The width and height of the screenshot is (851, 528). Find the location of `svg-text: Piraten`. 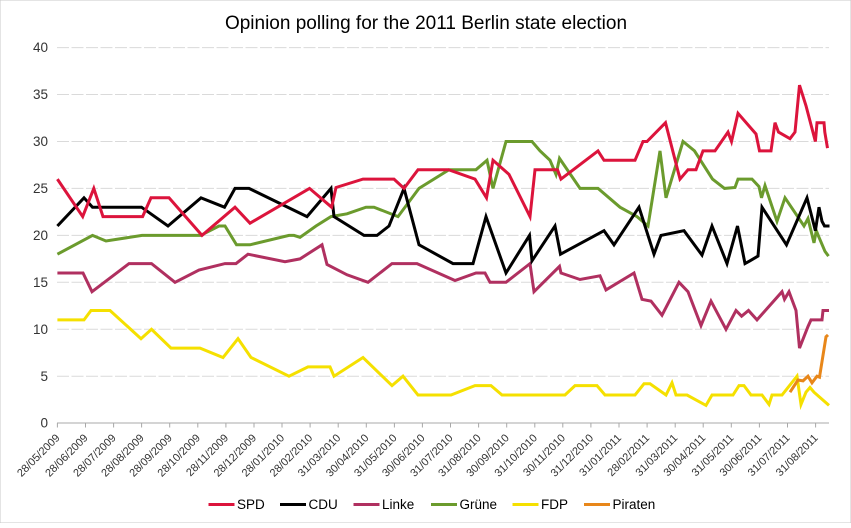

svg-text: Piraten is located at coordinates (634, 504).